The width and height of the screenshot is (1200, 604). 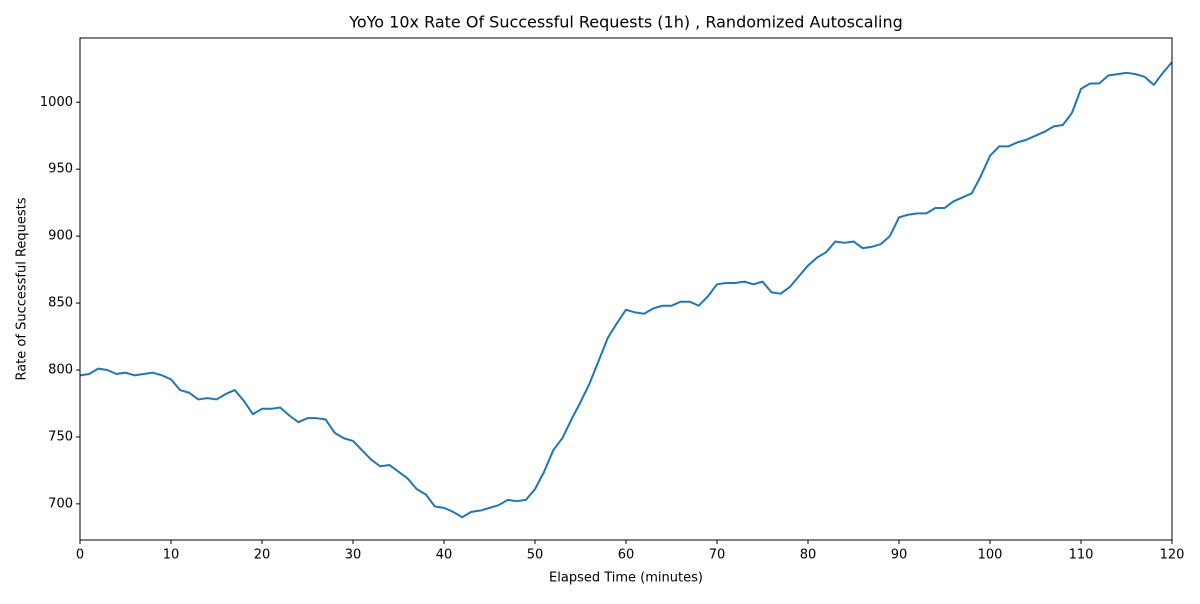 What do you see at coordinates (60, 303) in the screenshot?
I see `y-tick-label: 850` at bounding box center [60, 303].